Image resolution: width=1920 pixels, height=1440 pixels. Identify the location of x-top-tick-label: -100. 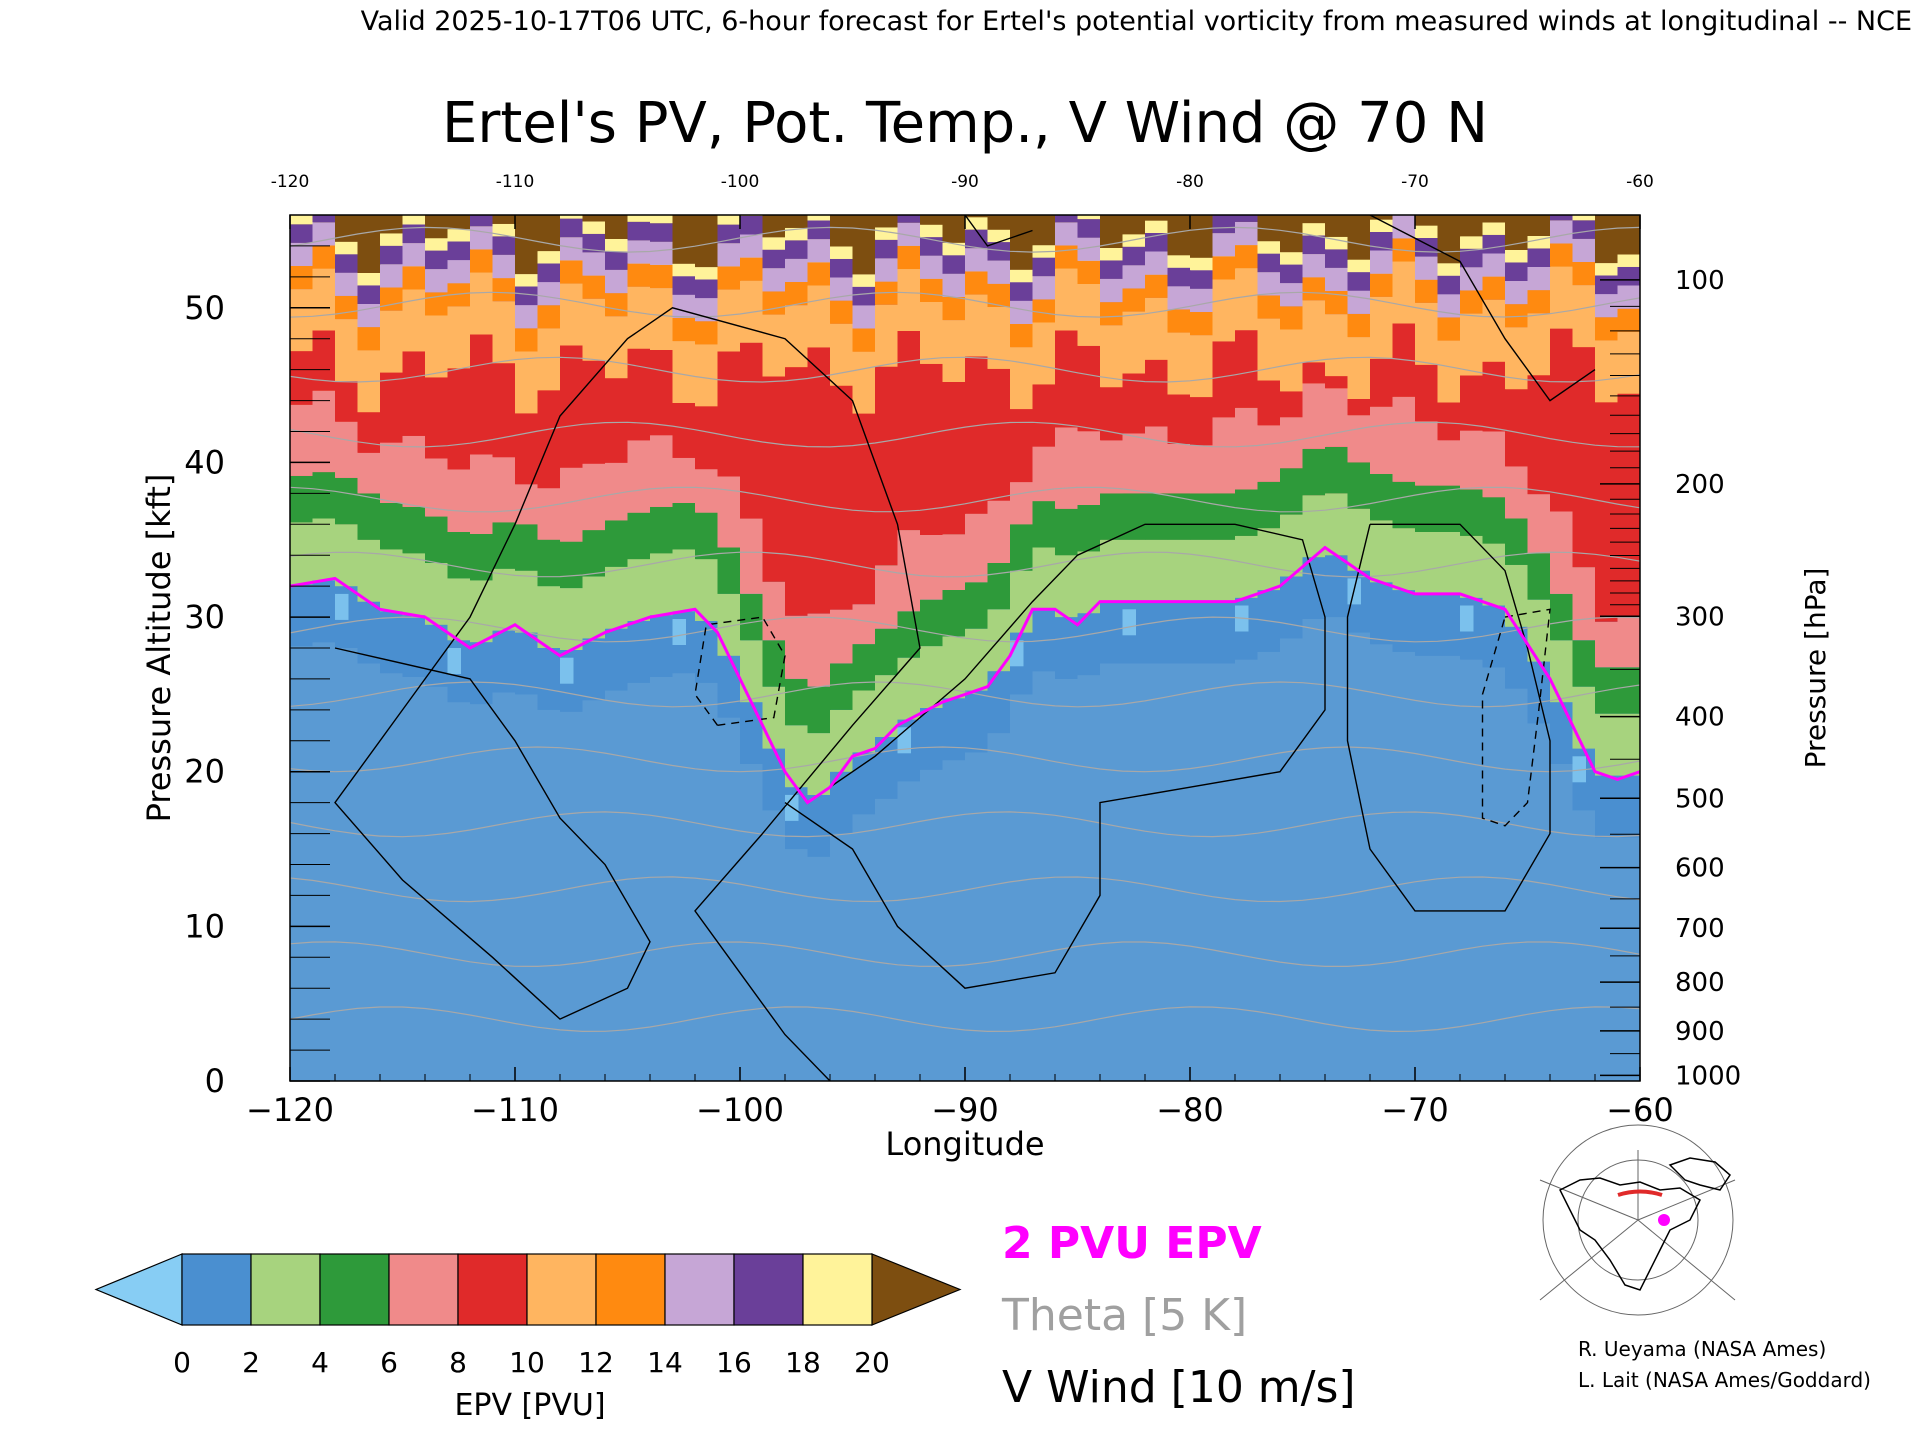
(740, 182).